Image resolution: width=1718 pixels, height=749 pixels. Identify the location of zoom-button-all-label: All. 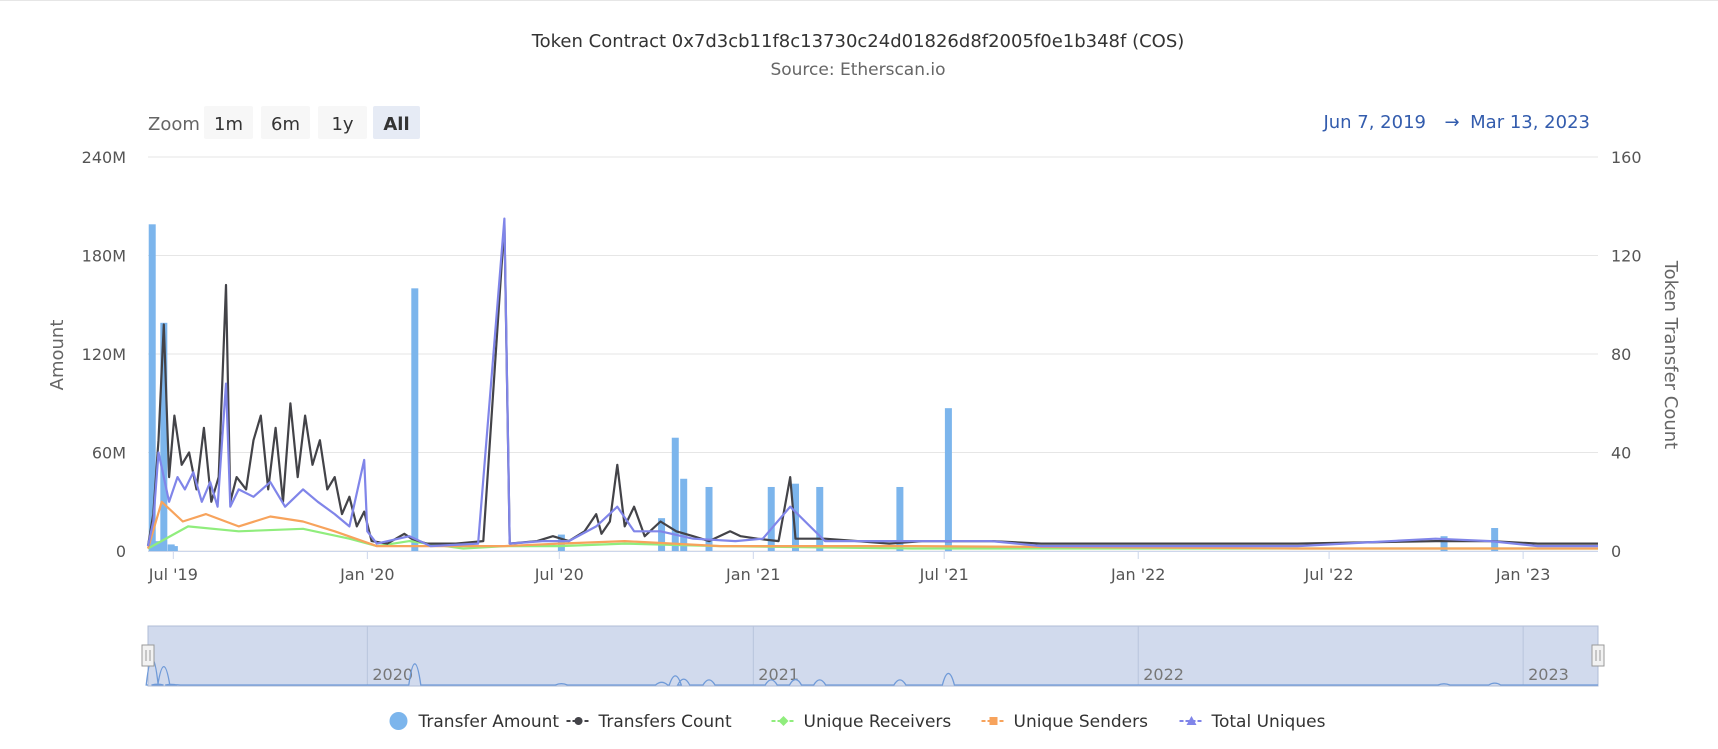
(396, 124).